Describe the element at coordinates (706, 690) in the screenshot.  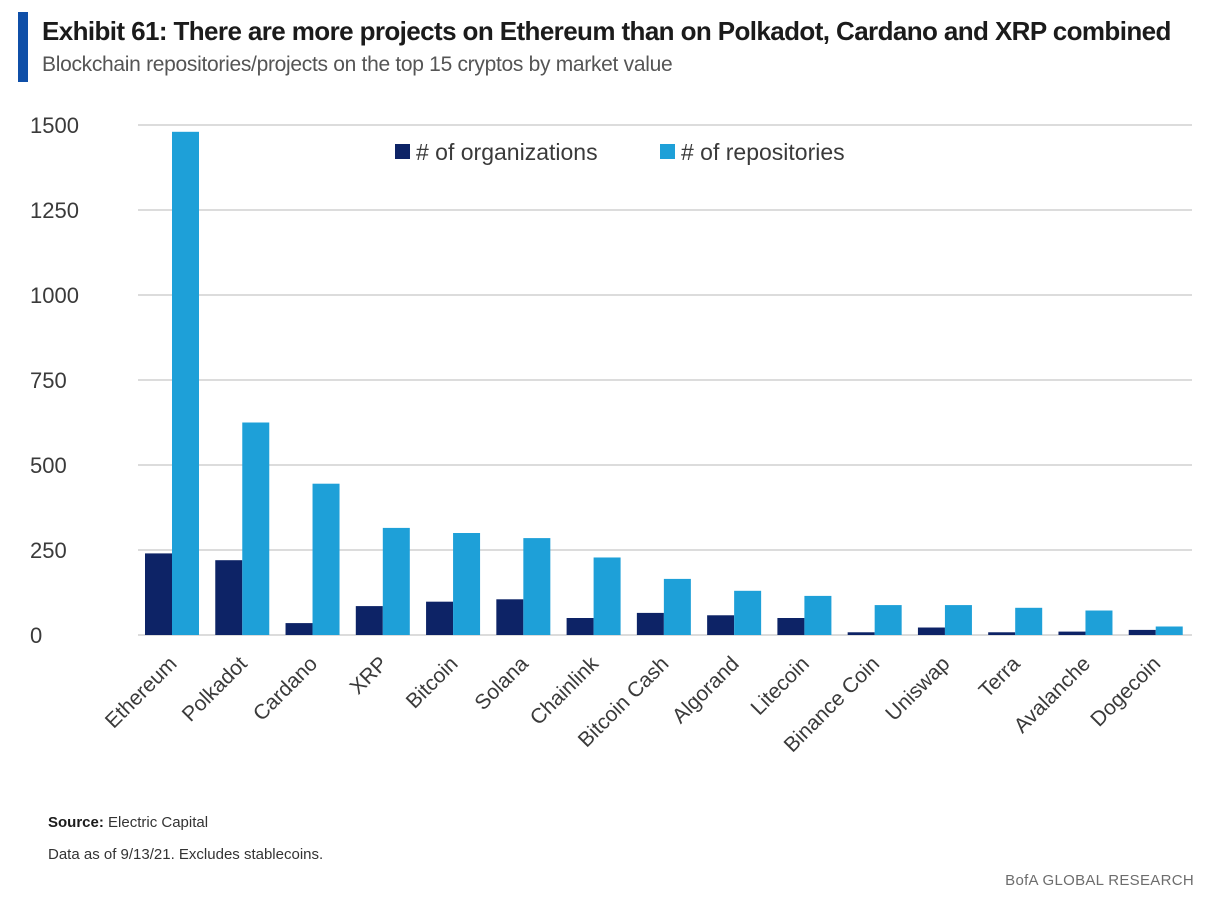
I see `x-tick-label: Algorand` at that location.